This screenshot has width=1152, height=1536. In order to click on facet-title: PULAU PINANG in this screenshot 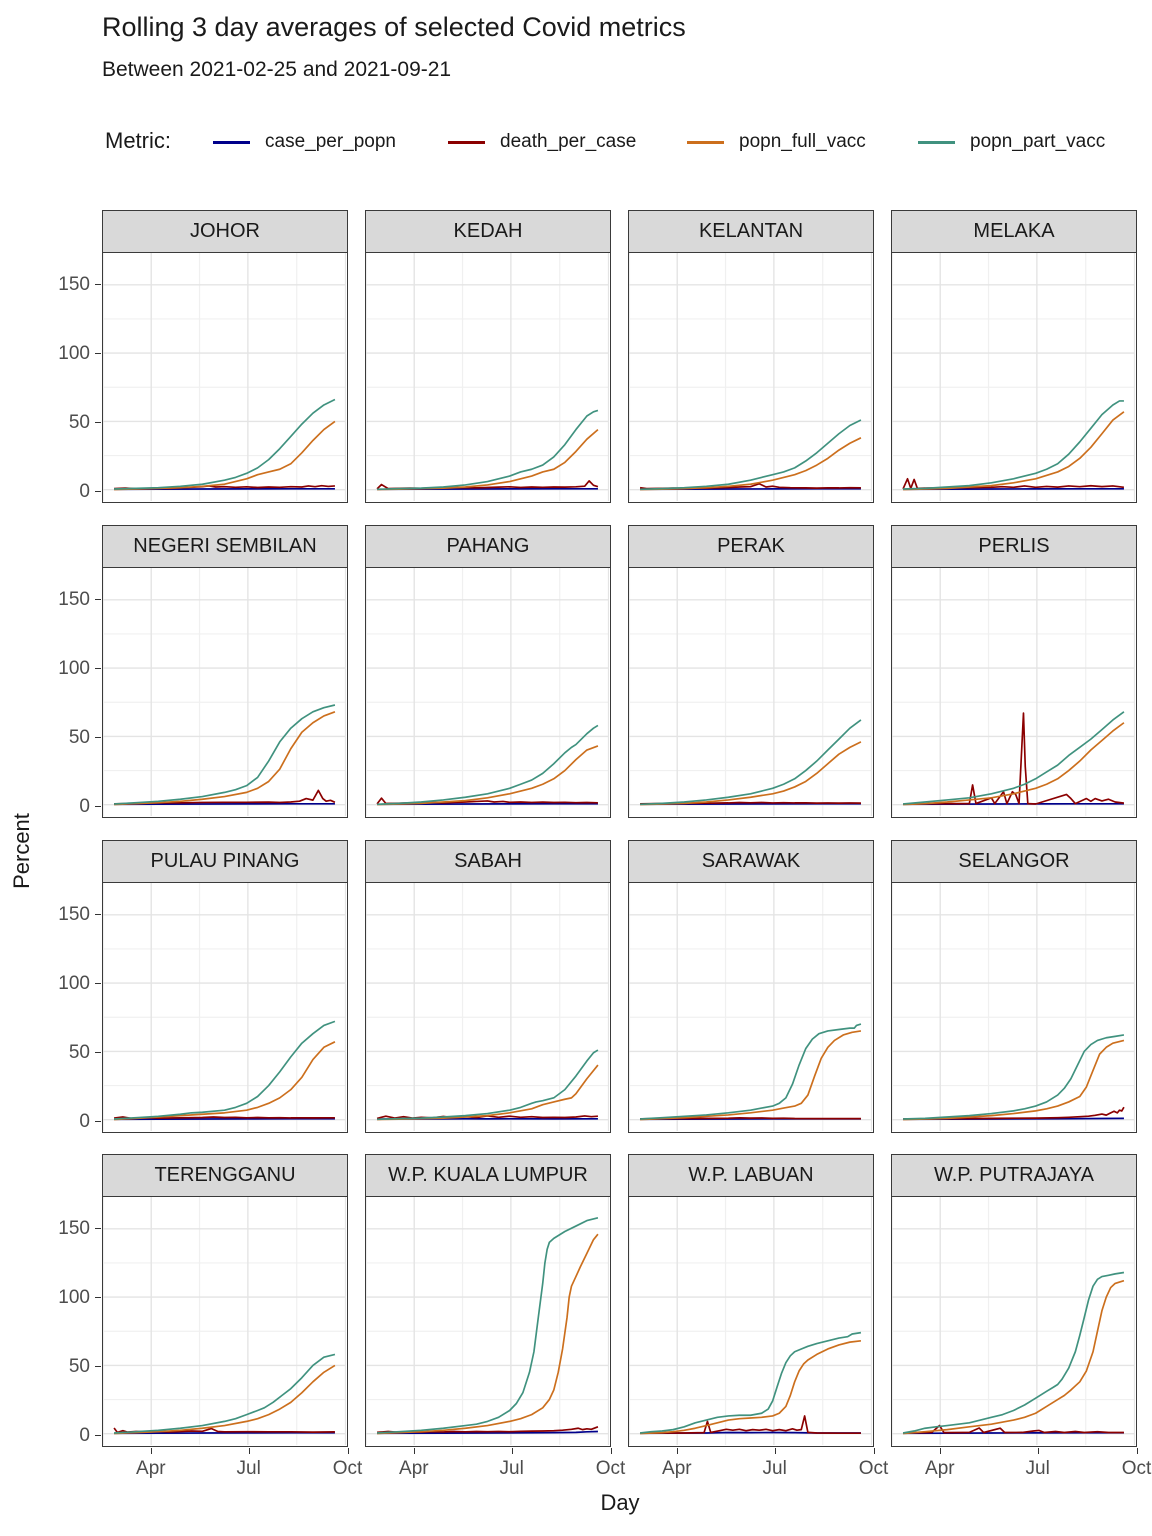, I will do `click(225, 861)`.